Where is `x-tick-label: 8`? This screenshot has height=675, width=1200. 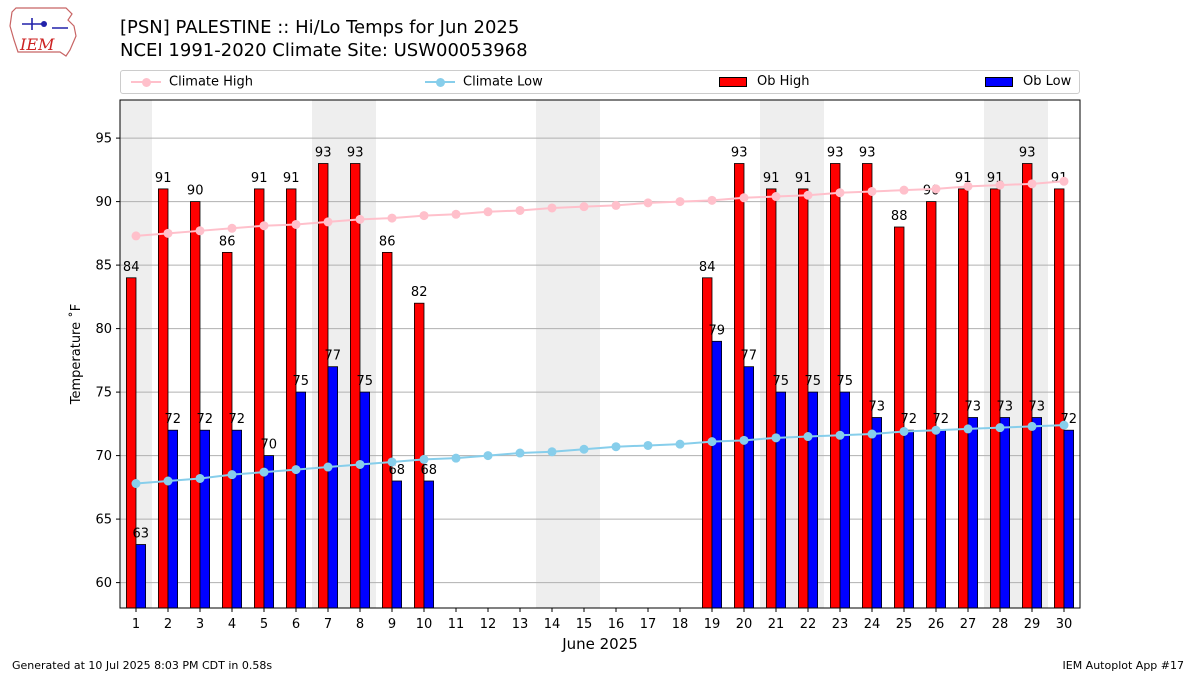
x-tick-label: 8 is located at coordinates (360, 624).